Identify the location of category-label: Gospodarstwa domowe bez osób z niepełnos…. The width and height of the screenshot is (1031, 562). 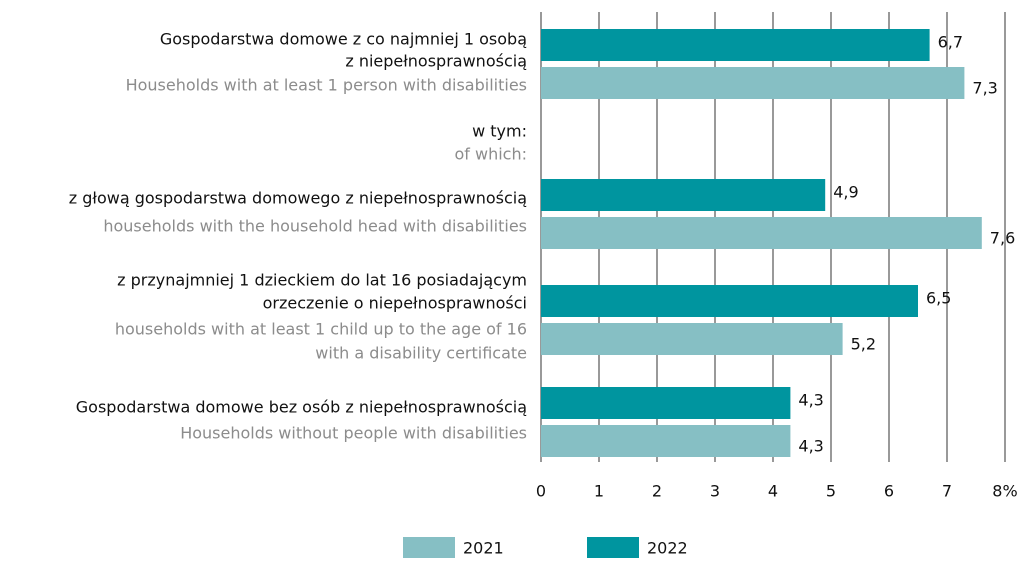
(301, 407).